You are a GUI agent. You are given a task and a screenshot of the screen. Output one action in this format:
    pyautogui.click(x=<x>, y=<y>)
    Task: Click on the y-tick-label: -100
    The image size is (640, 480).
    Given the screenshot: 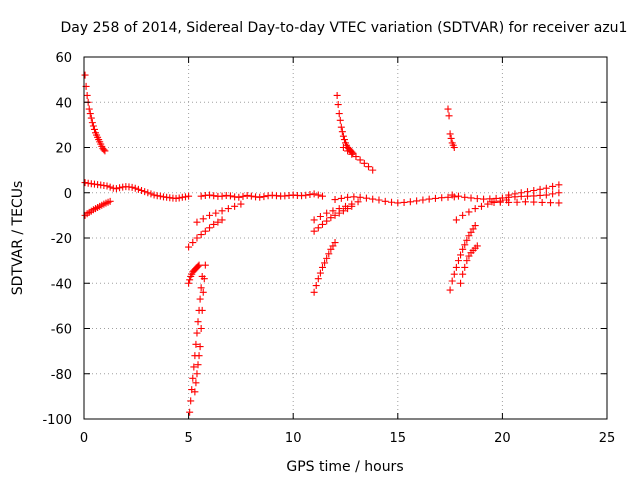 What is the action you would take?
    pyautogui.click(x=57, y=420)
    